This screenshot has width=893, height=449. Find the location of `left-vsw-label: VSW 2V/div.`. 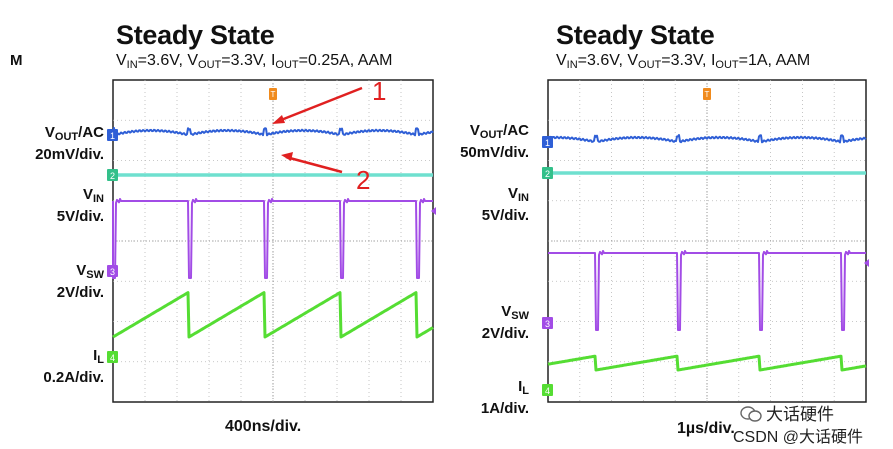

left-vsw-label: VSW 2V/div. is located at coordinates (80, 281).